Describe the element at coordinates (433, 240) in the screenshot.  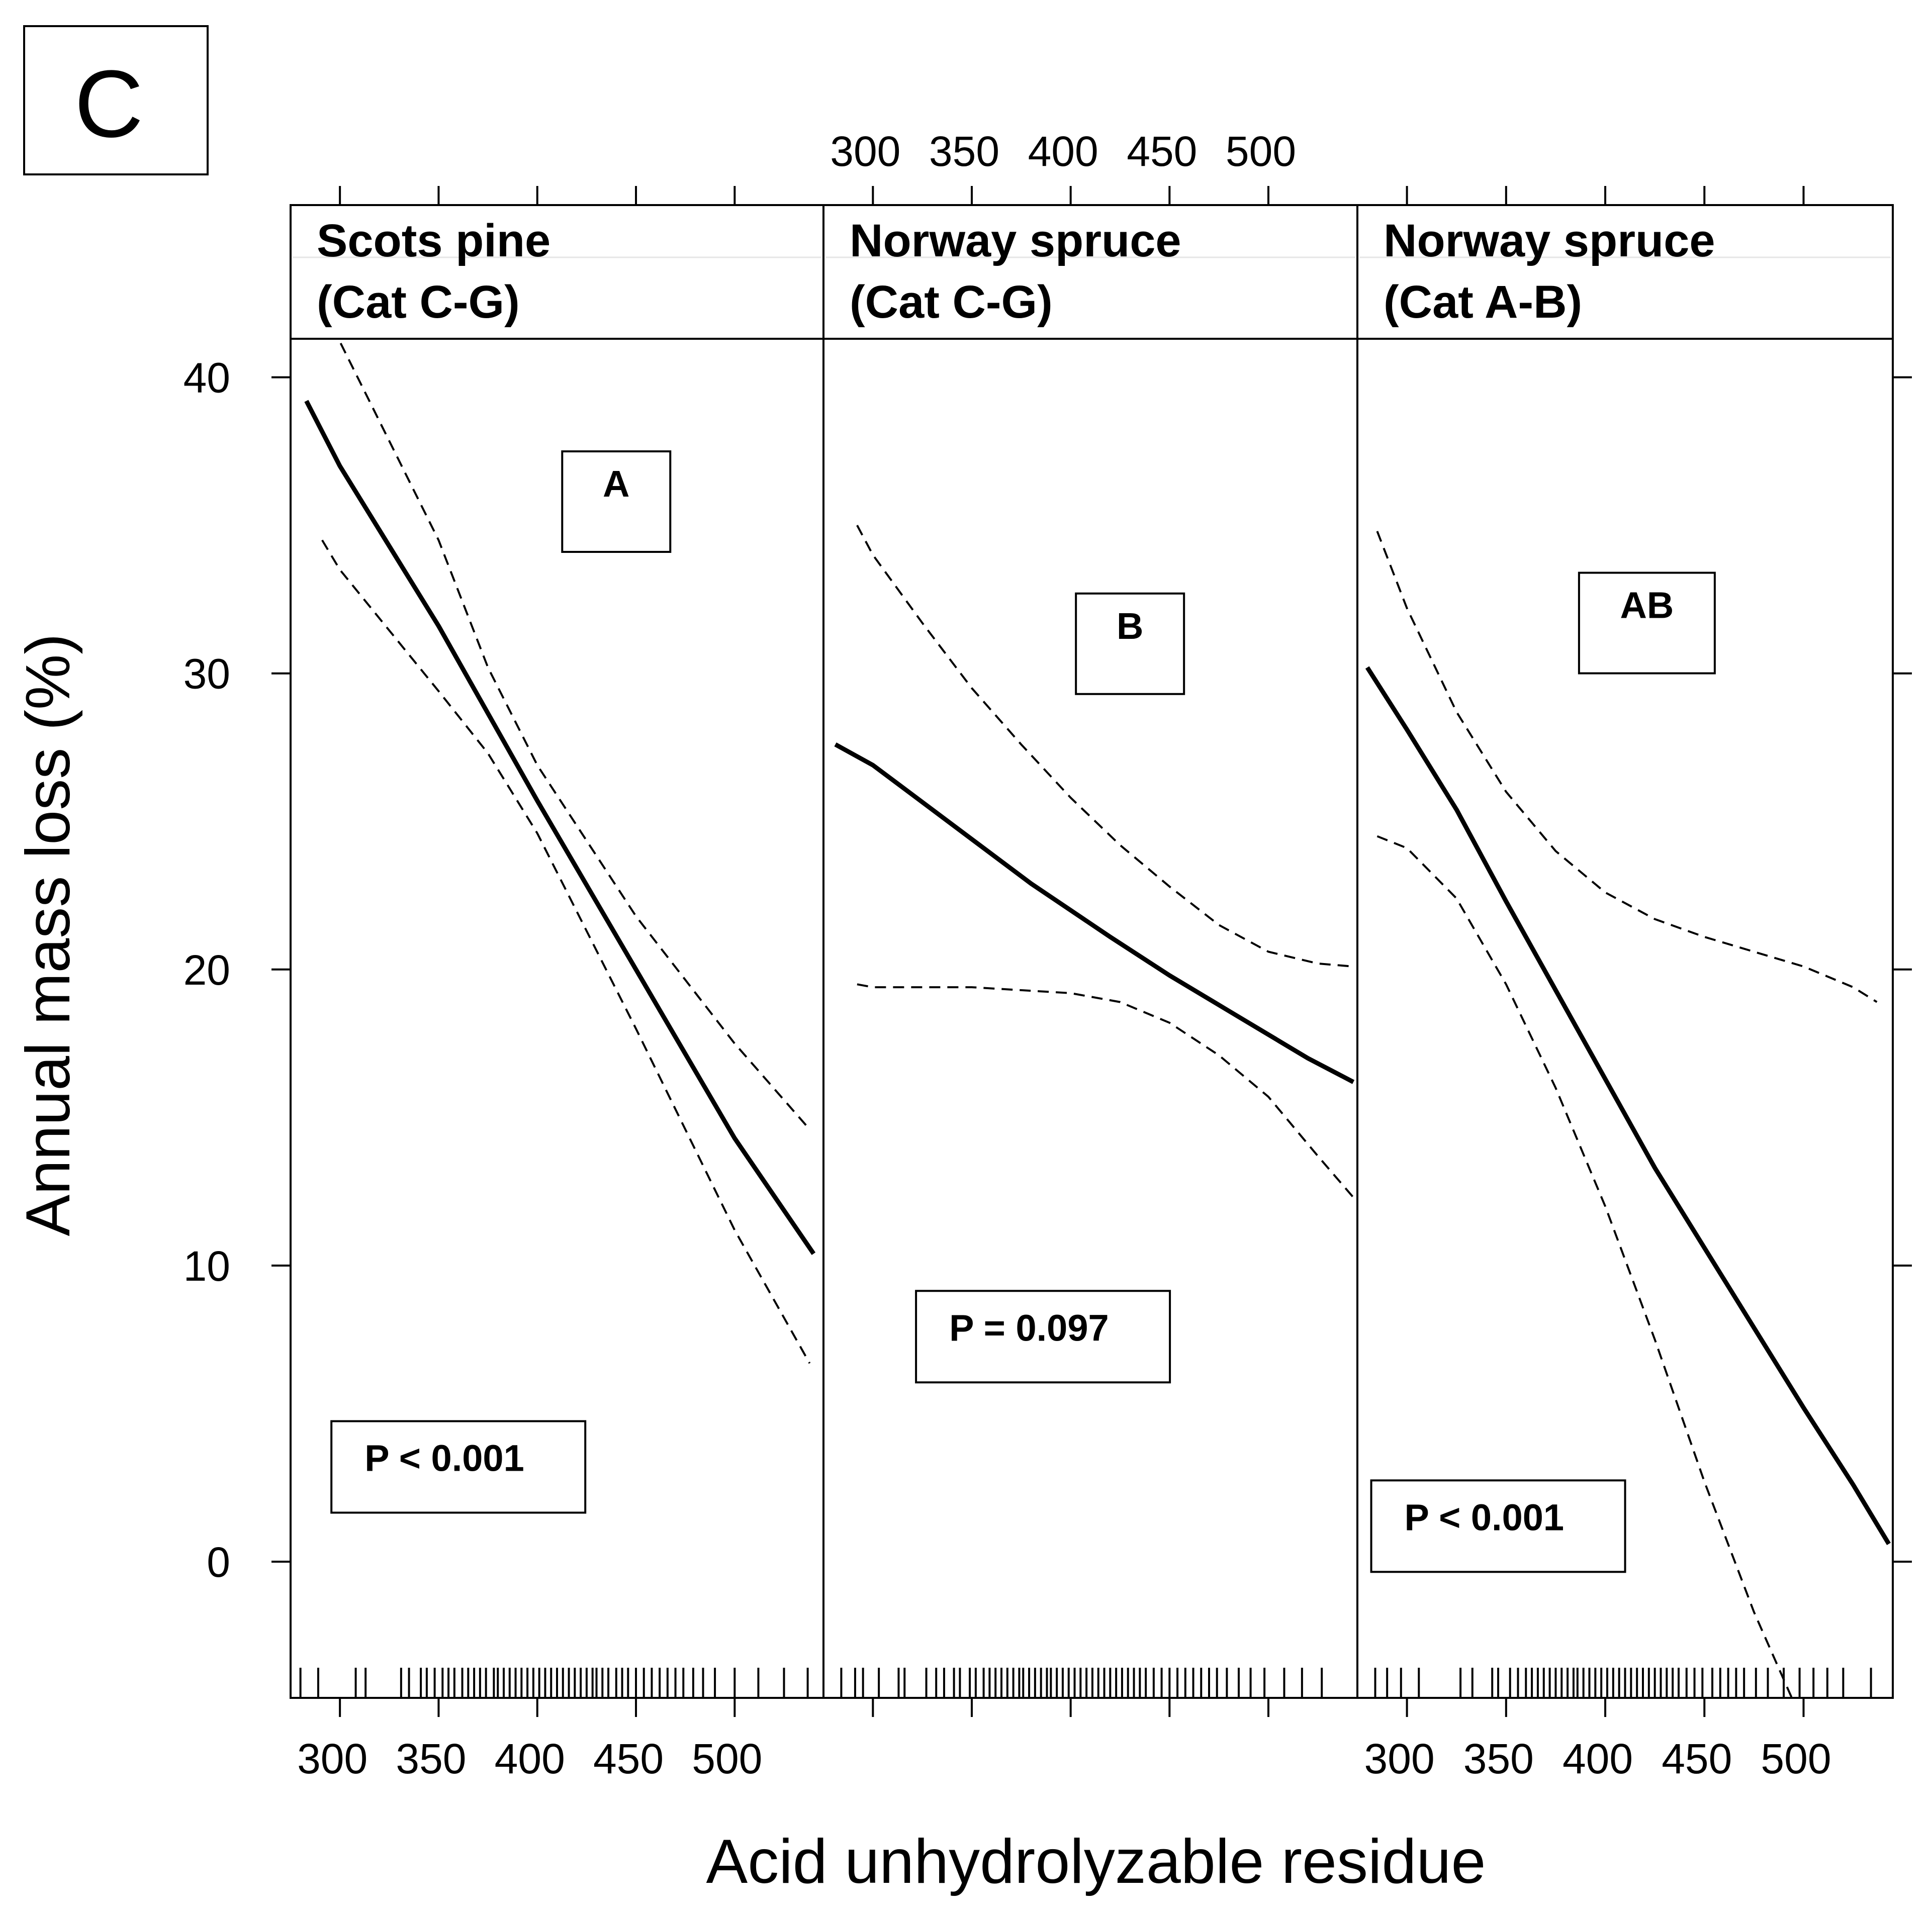
I see `strip-title-line1: Scots pine` at that location.